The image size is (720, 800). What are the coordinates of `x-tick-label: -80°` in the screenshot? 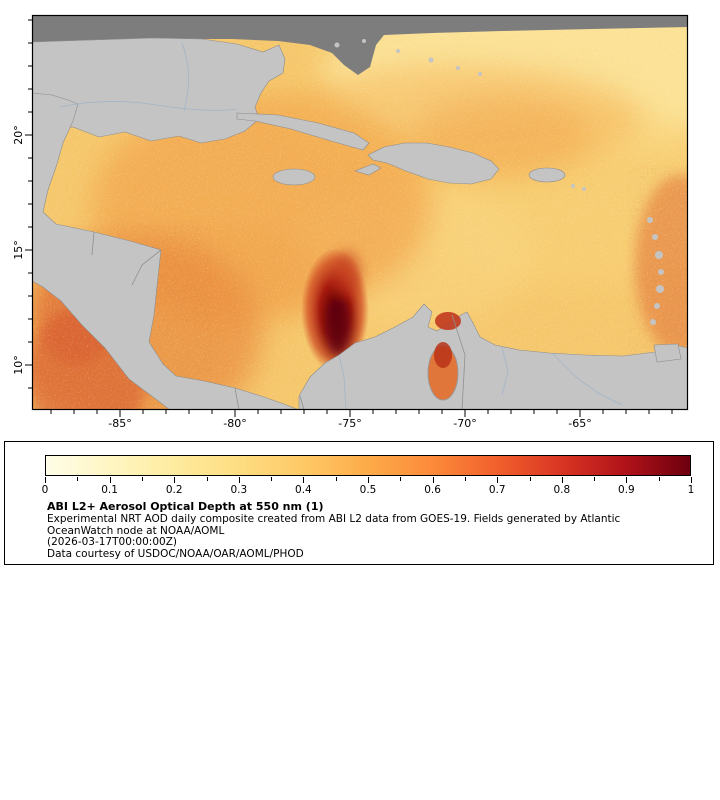 It's located at (234, 423).